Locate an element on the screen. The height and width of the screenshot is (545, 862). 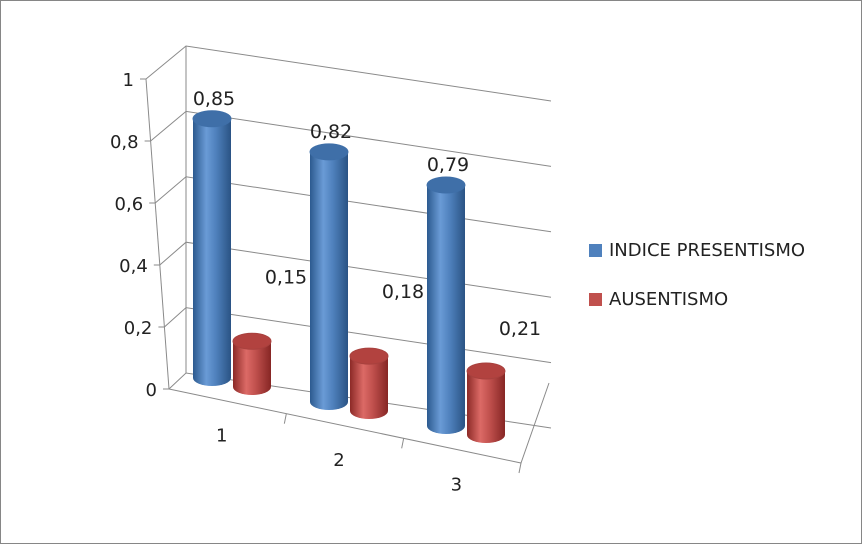
y-tick-label: 0 is located at coordinates (151, 390).